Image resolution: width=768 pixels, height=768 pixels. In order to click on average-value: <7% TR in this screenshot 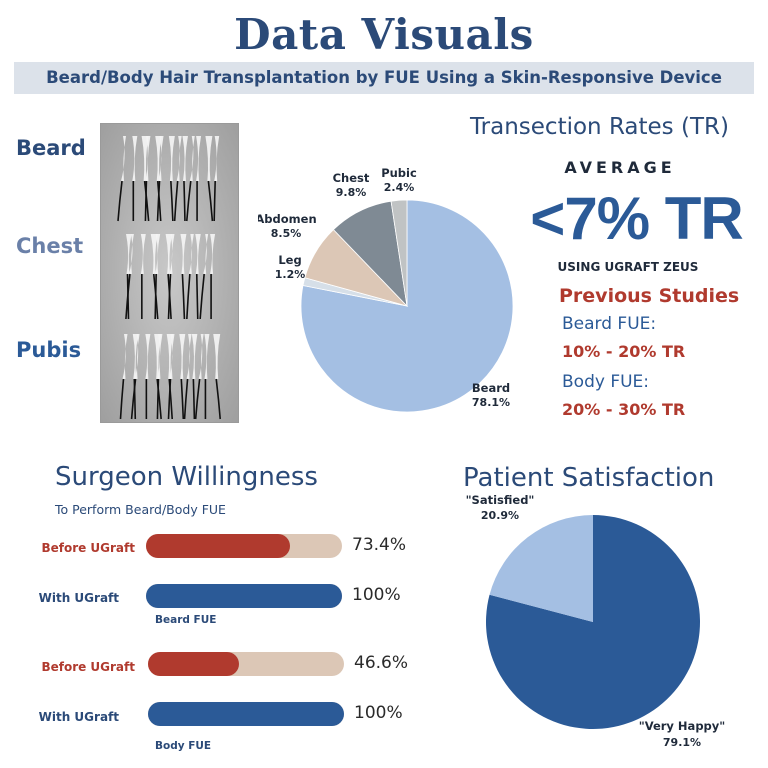, I will do `click(636, 218)`.